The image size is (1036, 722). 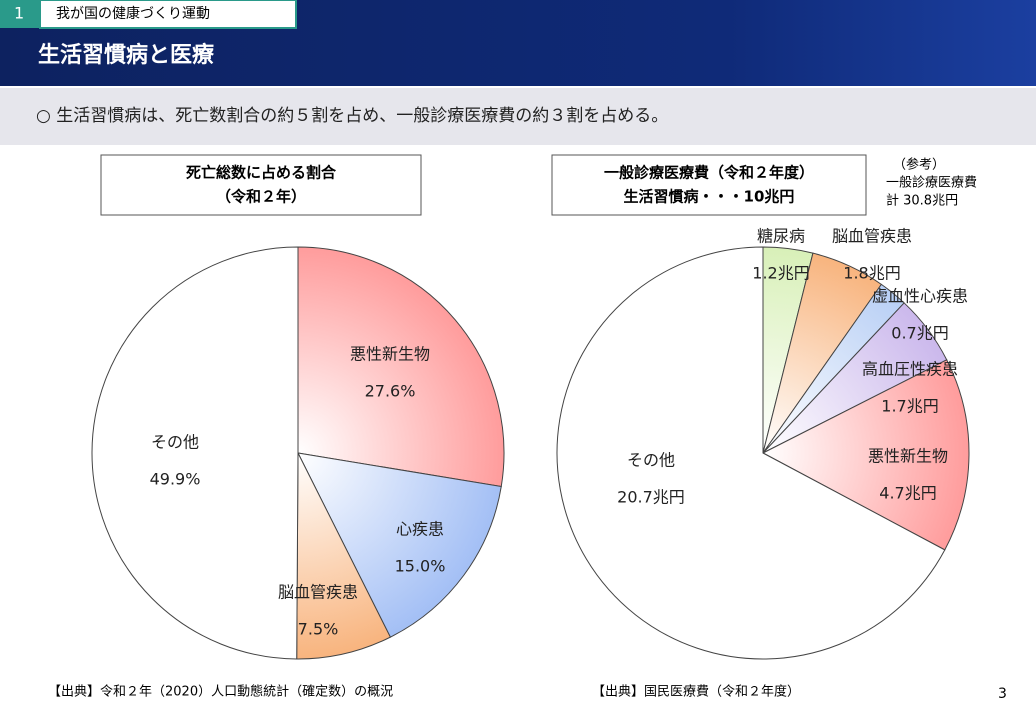 What do you see at coordinates (931, 183) in the screenshot?
I see `note: 一般診療医療費` at bounding box center [931, 183].